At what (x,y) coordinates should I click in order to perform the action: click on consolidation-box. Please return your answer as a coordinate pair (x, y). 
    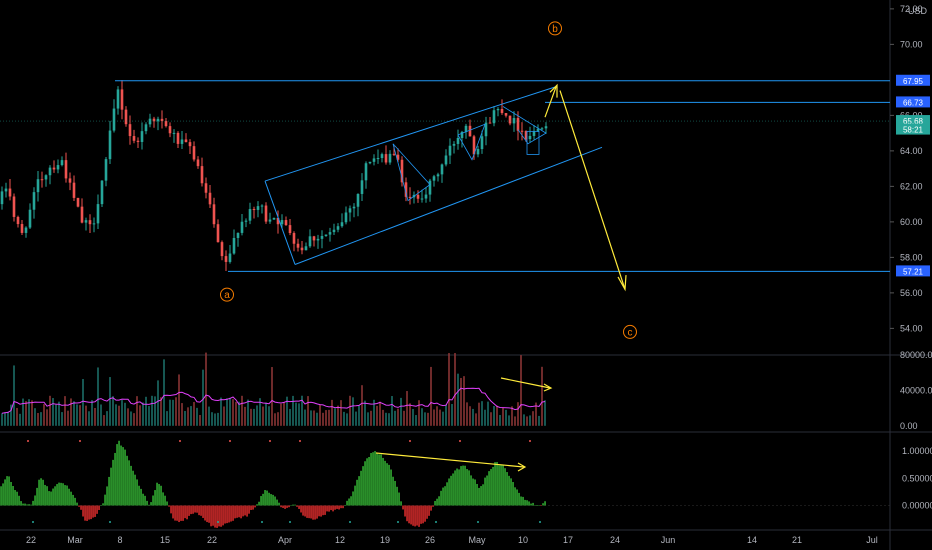
    Looking at the image, I should click on (533, 142).